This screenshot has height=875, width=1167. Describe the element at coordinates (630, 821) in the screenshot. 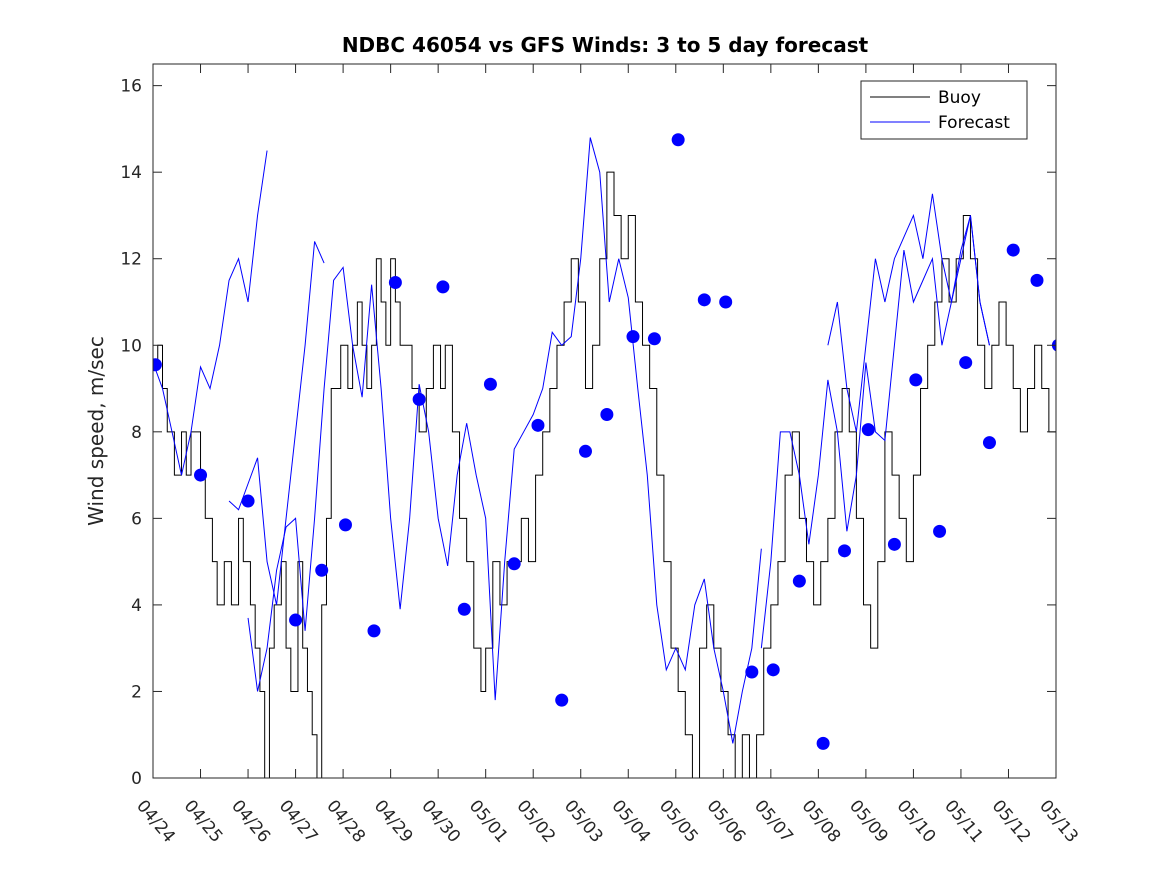

I see `x-tick-label: 05/04` at that location.